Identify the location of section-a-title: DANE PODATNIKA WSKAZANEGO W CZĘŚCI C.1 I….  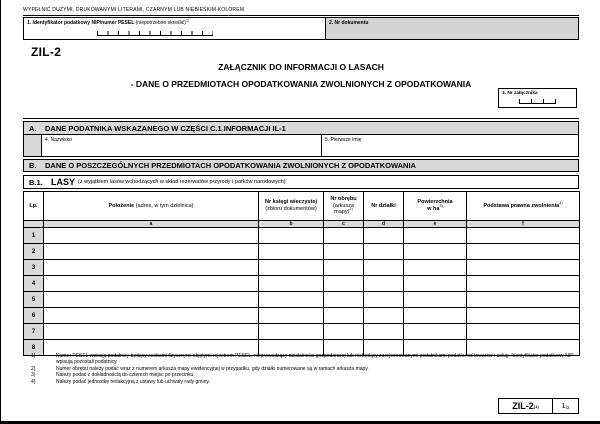
(165, 128).